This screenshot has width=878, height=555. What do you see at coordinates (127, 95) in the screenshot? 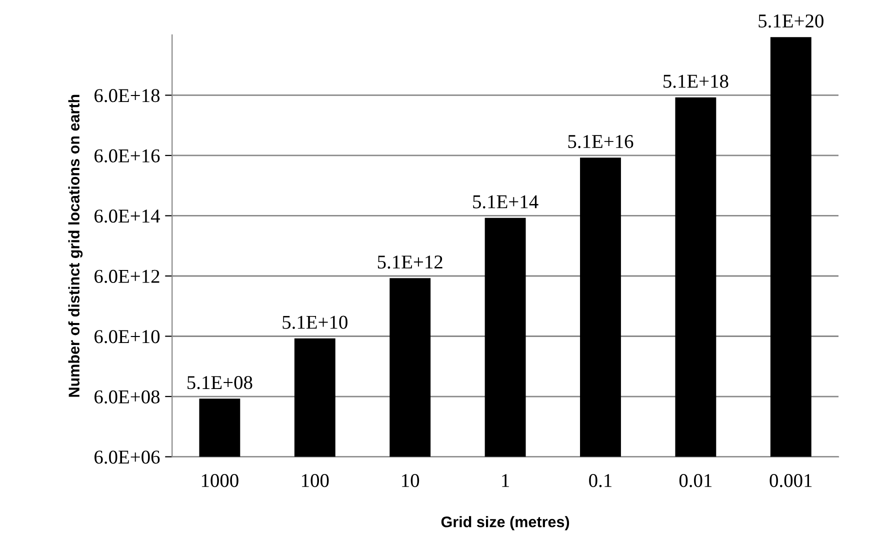
I see `y-tick-label: 6.0E+18` at bounding box center [127, 95].